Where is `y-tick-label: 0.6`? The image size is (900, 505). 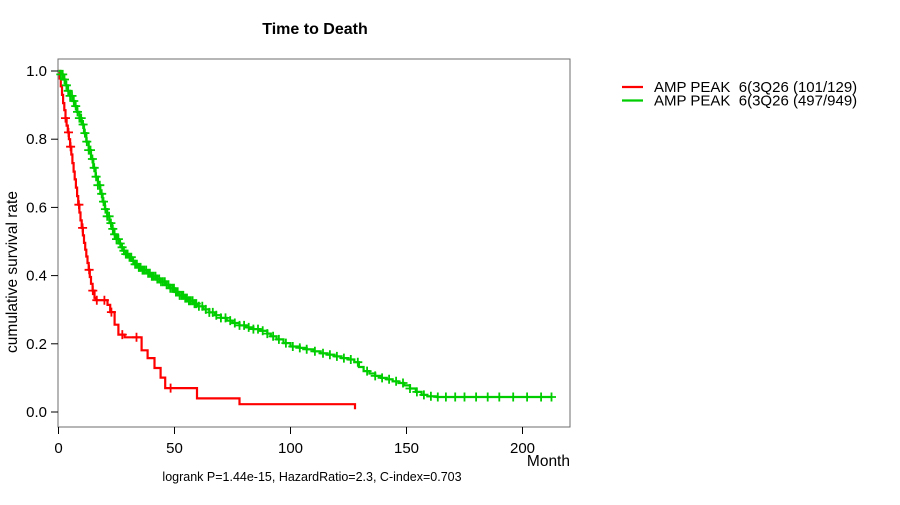
y-tick-label: 0.6 is located at coordinates (36, 207).